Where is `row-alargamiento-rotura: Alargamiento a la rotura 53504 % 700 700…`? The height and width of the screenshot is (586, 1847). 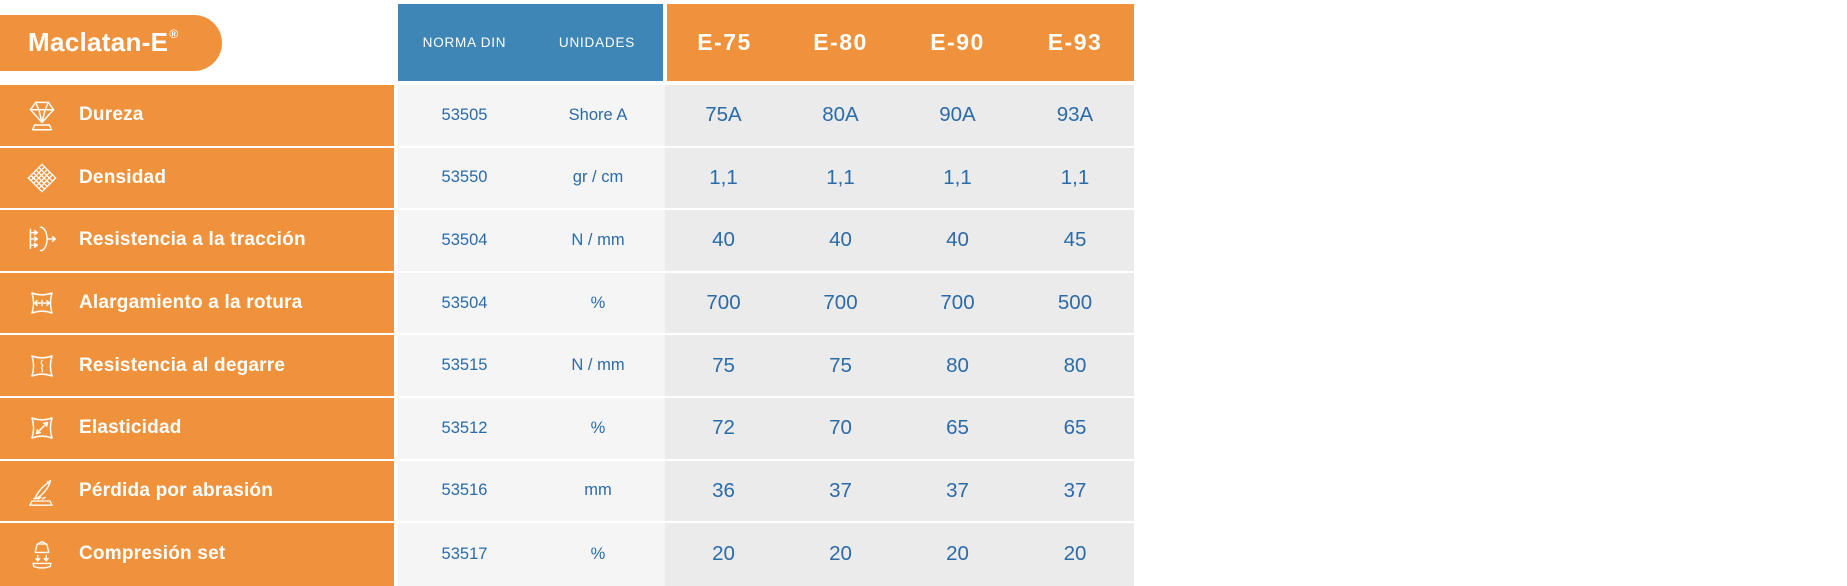
row-alargamiento-rotura: Alargamiento a la rotura 53504 % 700 700… is located at coordinates (567, 304).